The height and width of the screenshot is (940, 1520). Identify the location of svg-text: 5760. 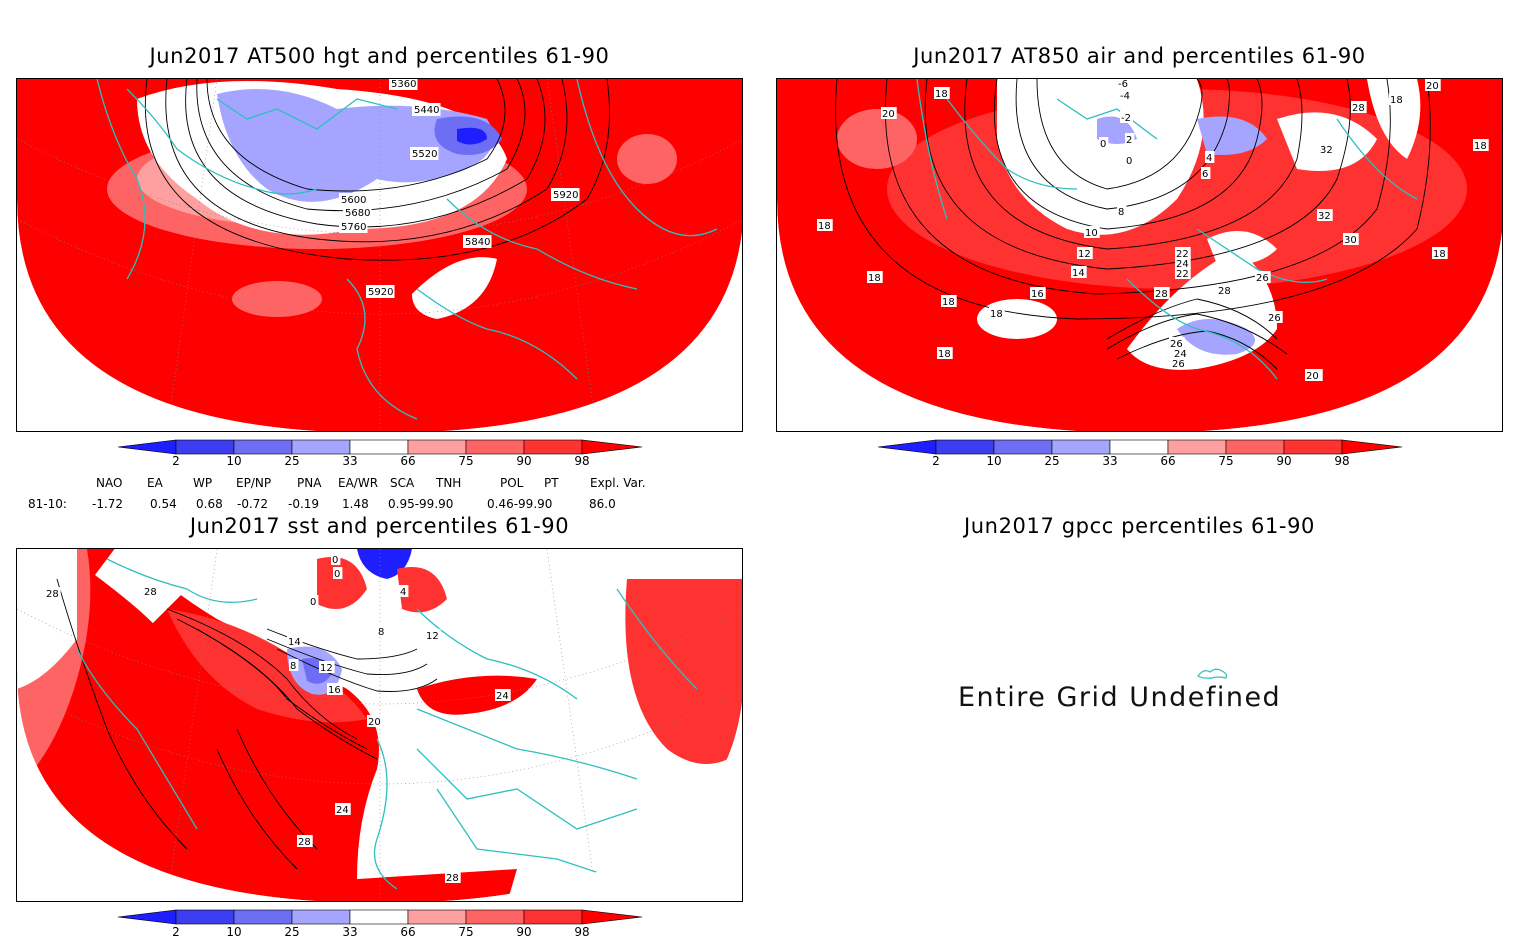
(353, 227).